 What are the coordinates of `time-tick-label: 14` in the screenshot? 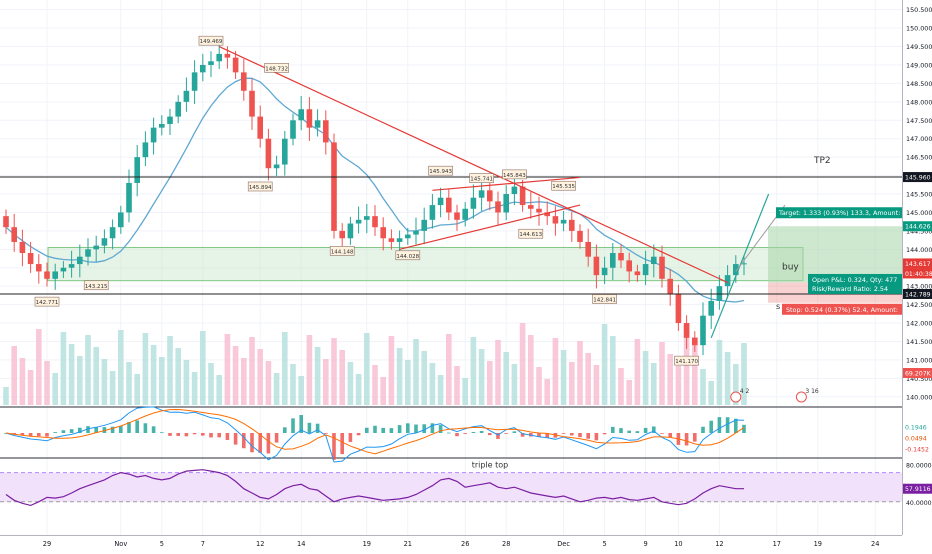 It's located at (301, 544).